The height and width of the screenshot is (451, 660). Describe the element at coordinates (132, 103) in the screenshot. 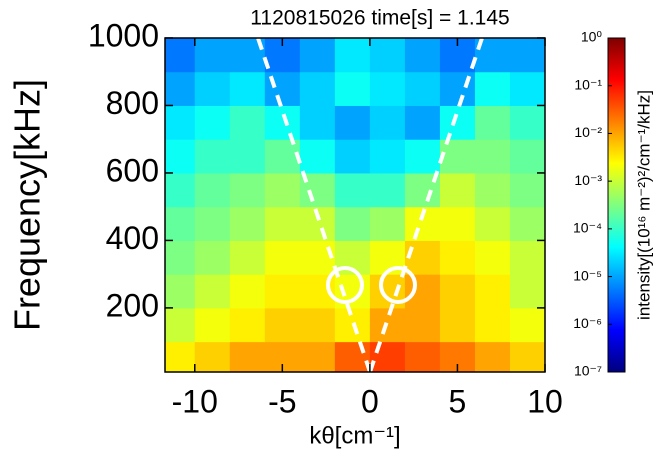

I see `y-tick-label: 800` at that location.